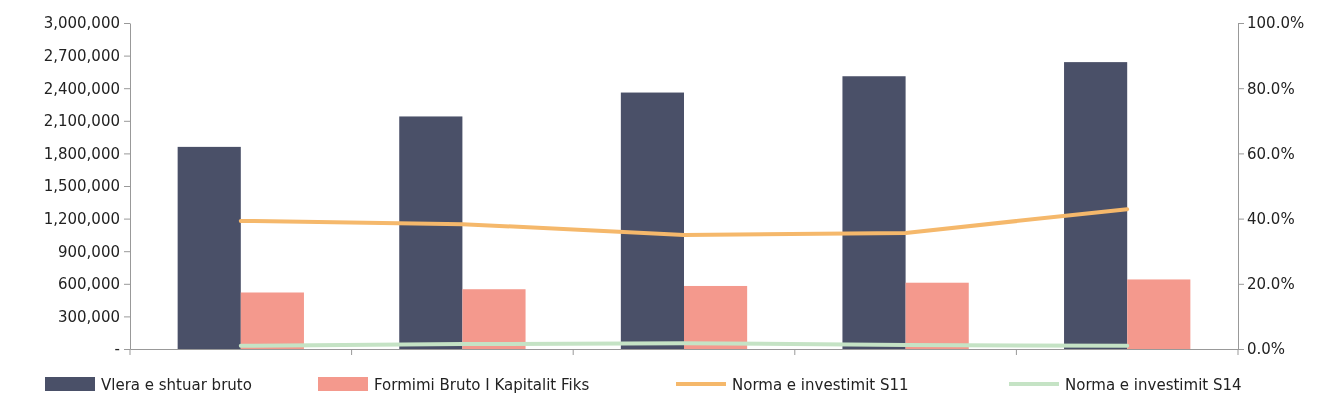 This screenshot has height=403, width=1333. Describe the element at coordinates (81, 55) in the screenshot. I see `y-tick-label: 2,700,000` at that location.